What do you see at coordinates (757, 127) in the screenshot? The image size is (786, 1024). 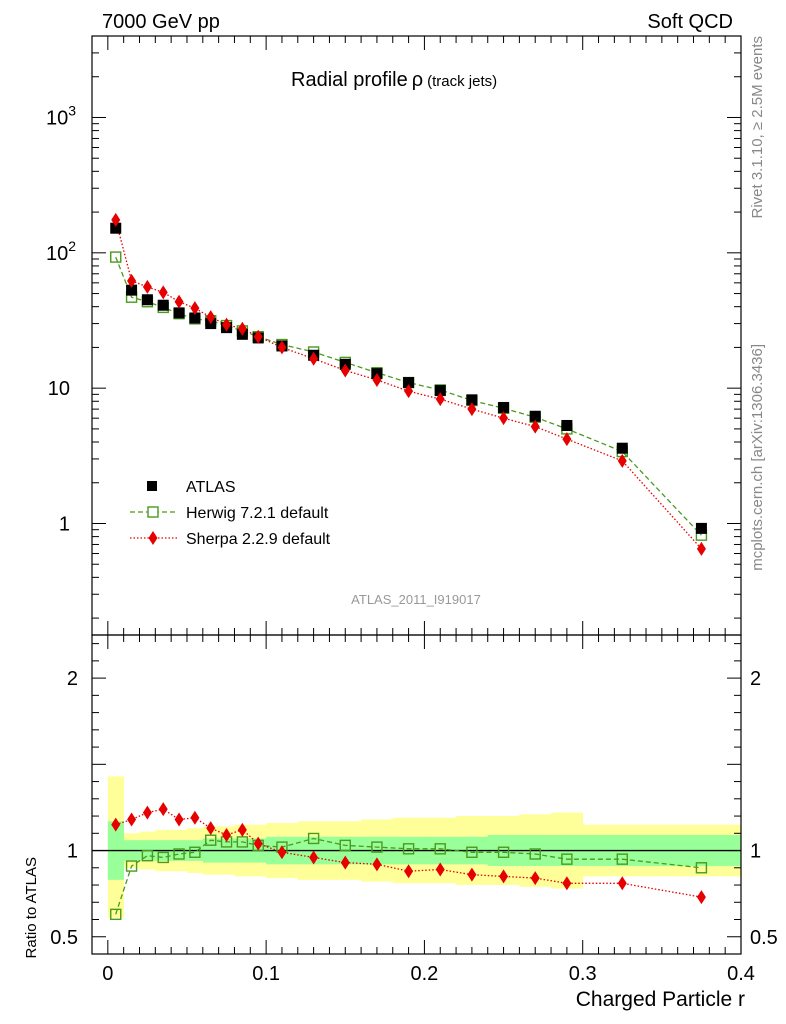 I see `rivet-version-label: Rivet 3.1.10, ≥ 2.5M events` at bounding box center [757, 127].